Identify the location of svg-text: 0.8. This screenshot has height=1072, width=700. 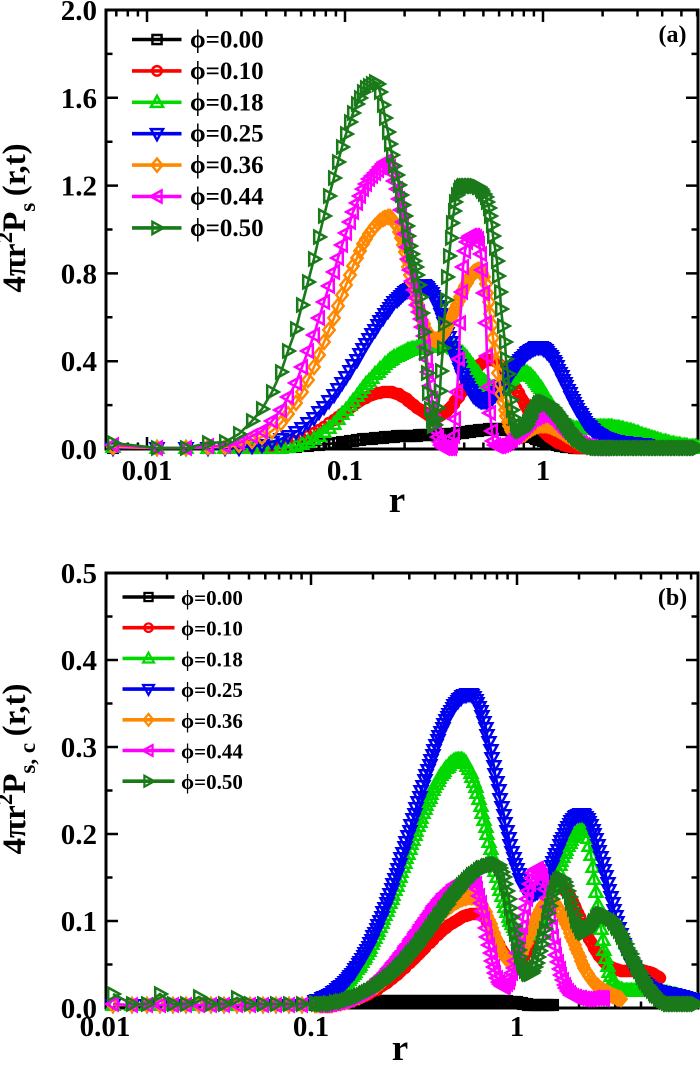
(79, 274).